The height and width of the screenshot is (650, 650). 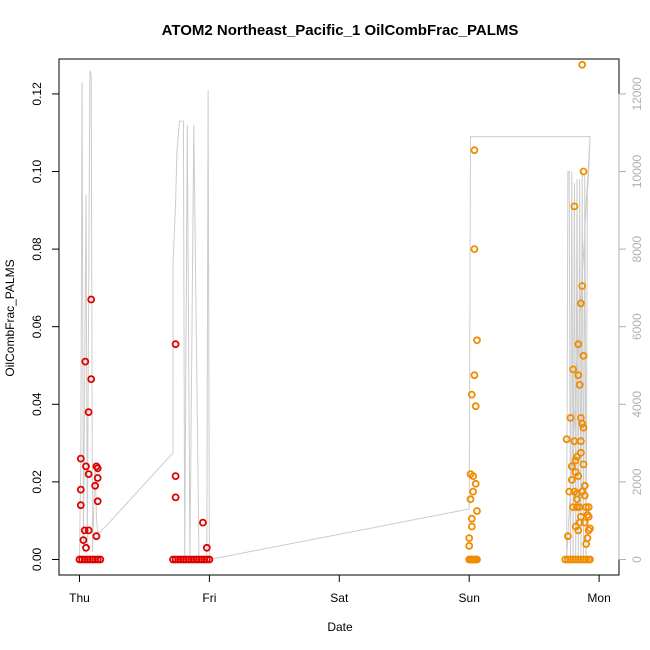 I want to click on y-axis-label: OilCombFrac_PALMS, so click(x=10, y=317).